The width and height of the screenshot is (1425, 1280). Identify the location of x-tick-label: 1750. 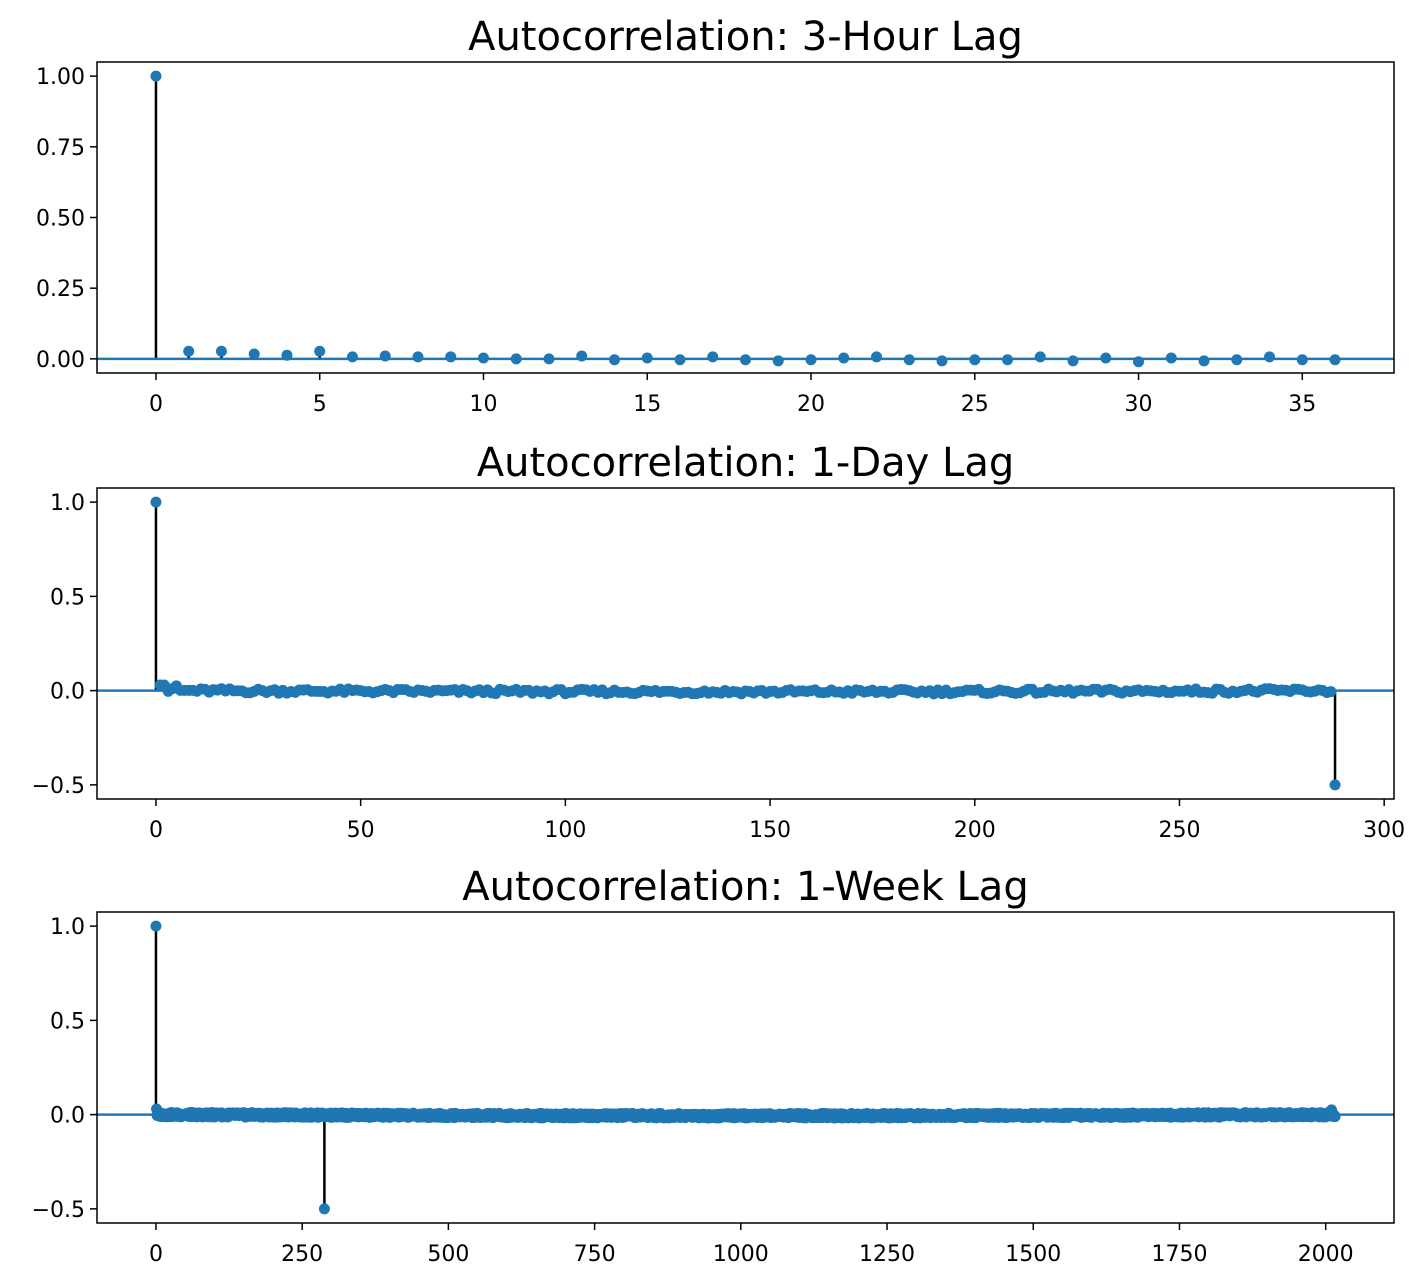
(1179, 1254).